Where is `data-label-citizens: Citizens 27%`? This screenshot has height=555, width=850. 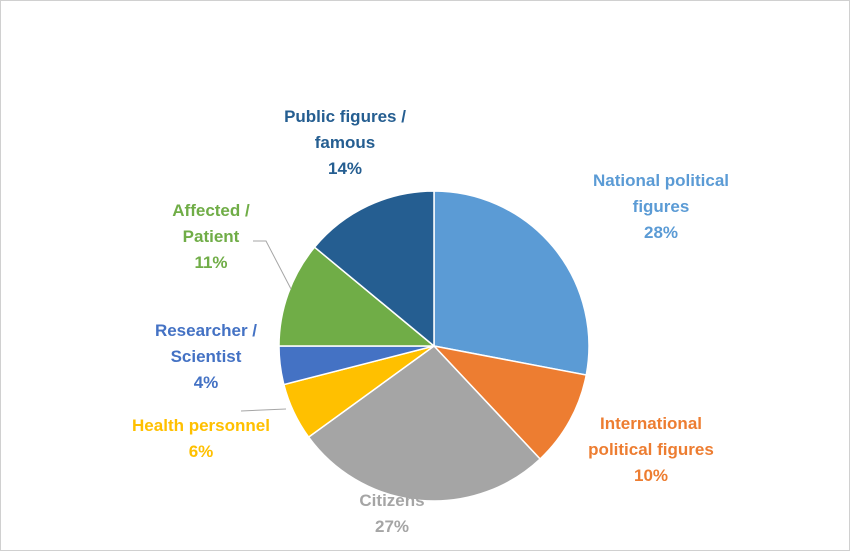 data-label-citizens: Citizens 27% is located at coordinates (391, 513).